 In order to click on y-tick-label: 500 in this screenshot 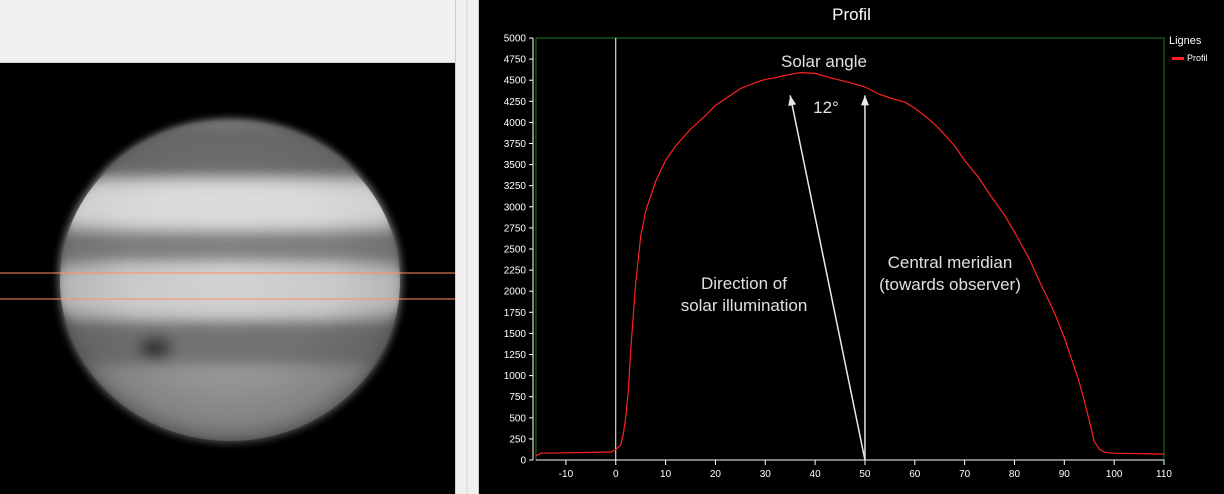, I will do `click(517, 418)`.